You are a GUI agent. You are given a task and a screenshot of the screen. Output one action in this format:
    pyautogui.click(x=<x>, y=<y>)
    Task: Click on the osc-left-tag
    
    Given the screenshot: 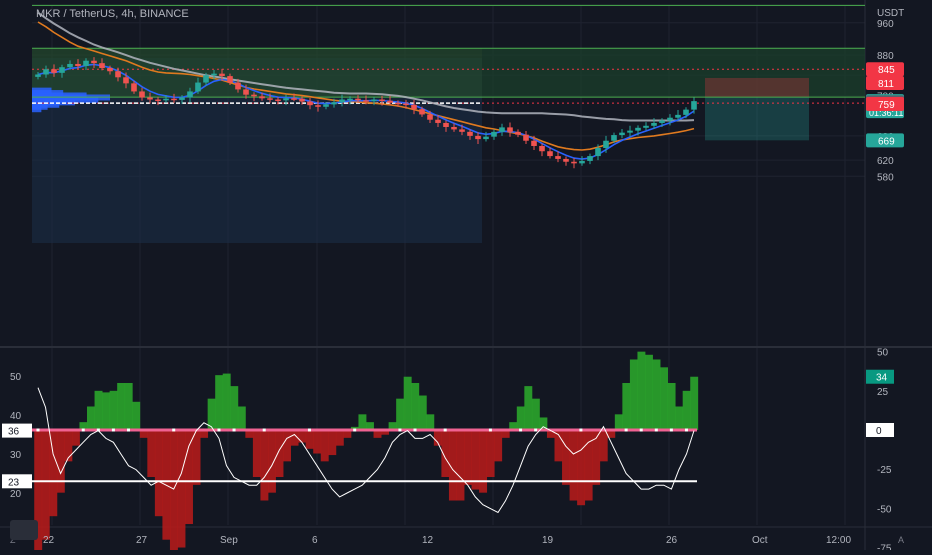 What is the action you would take?
    pyautogui.click(x=17, y=430)
    